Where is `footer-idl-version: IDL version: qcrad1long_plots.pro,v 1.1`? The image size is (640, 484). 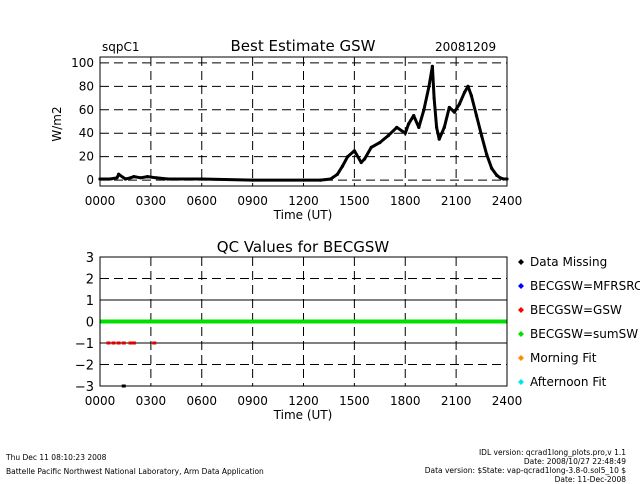 footer-idl-version: IDL version: qcrad1long_plots.pro,v 1.1 is located at coordinates (552, 452).